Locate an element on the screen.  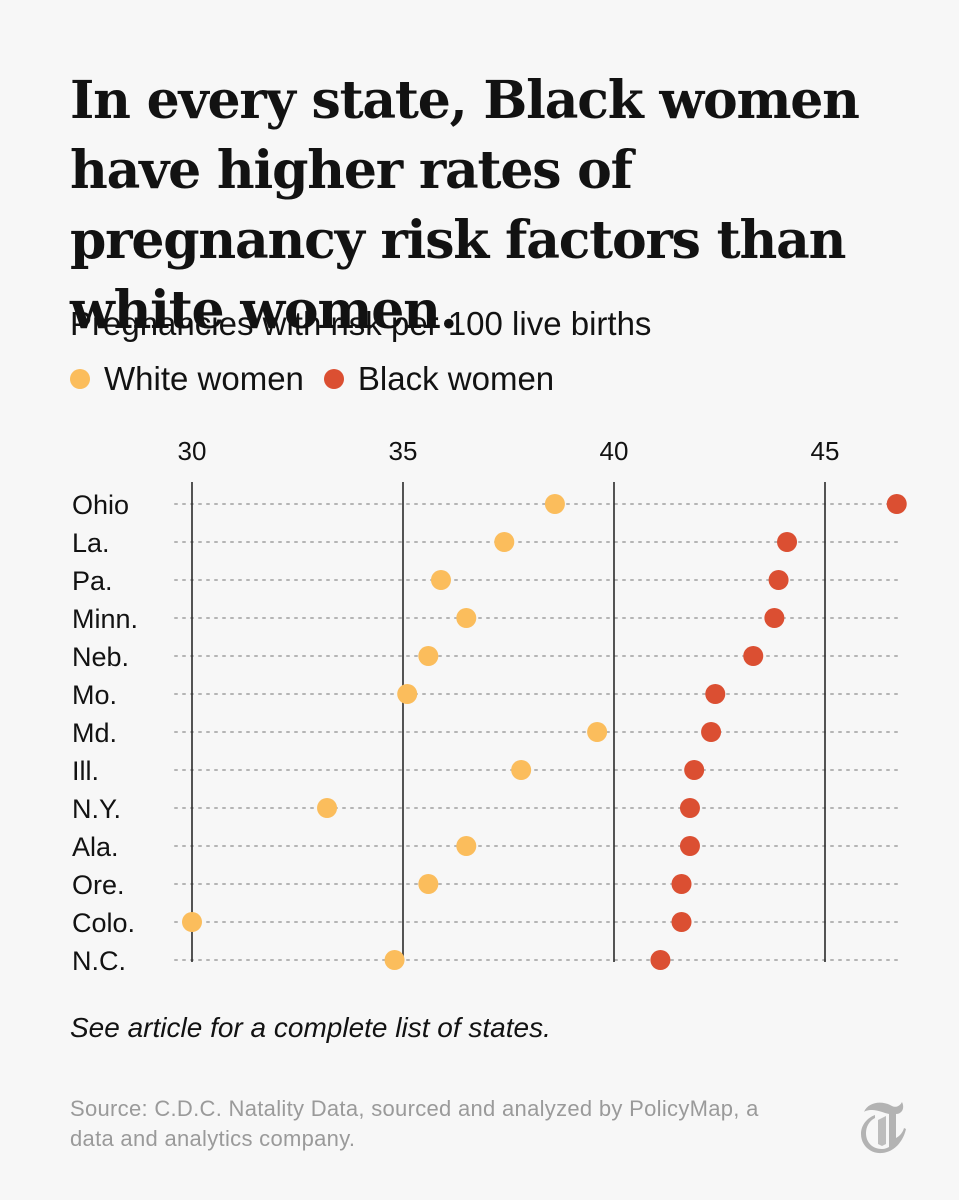
legend-label-black: Black women is located at coordinates (456, 378).